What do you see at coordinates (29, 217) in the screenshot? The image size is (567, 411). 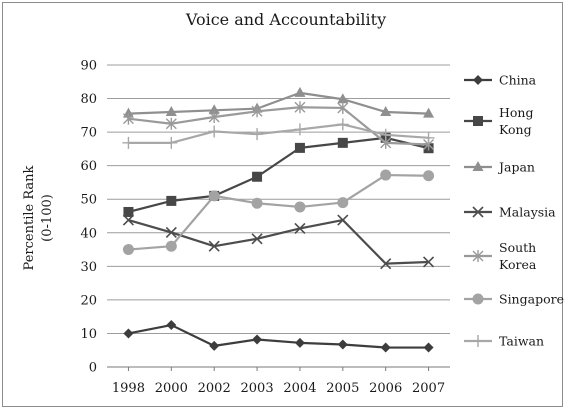 I see `y-axis-label-line-1: Percentile Rank` at bounding box center [29, 217].